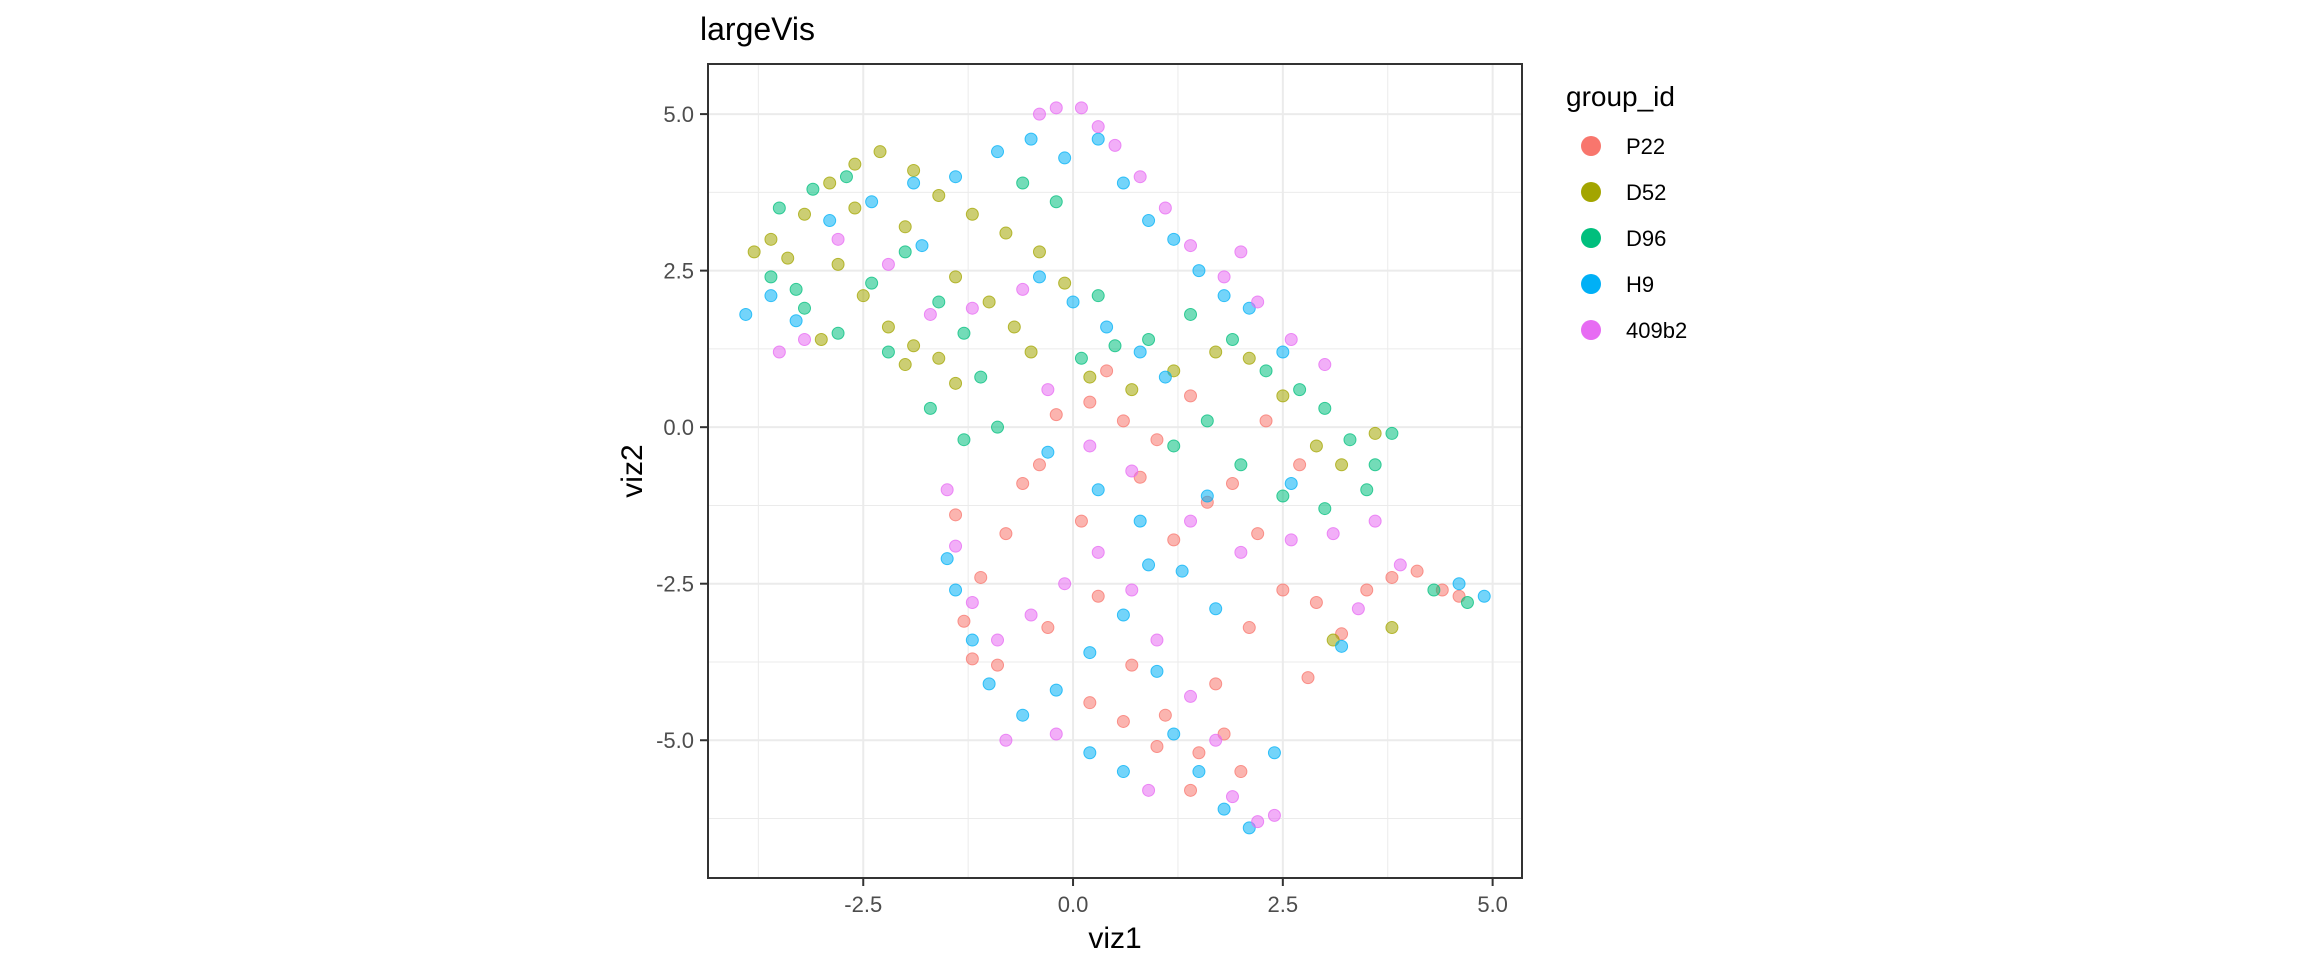 The width and height of the screenshot is (2304, 965). Describe the element at coordinates (678, 427) in the screenshot. I see `y-tick-label: 0.0` at that location.